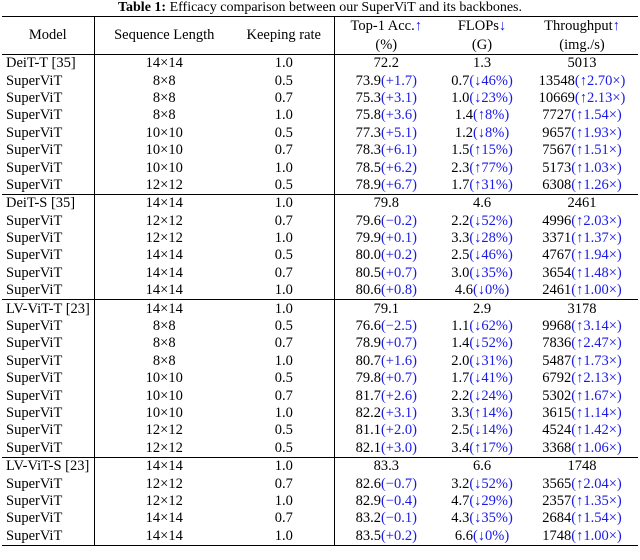 This screenshot has width=640, height=560. What do you see at coordinates (463, 132) in the screenshot?
I see `flops-value: 1.2` at bounding box center [463, 132].